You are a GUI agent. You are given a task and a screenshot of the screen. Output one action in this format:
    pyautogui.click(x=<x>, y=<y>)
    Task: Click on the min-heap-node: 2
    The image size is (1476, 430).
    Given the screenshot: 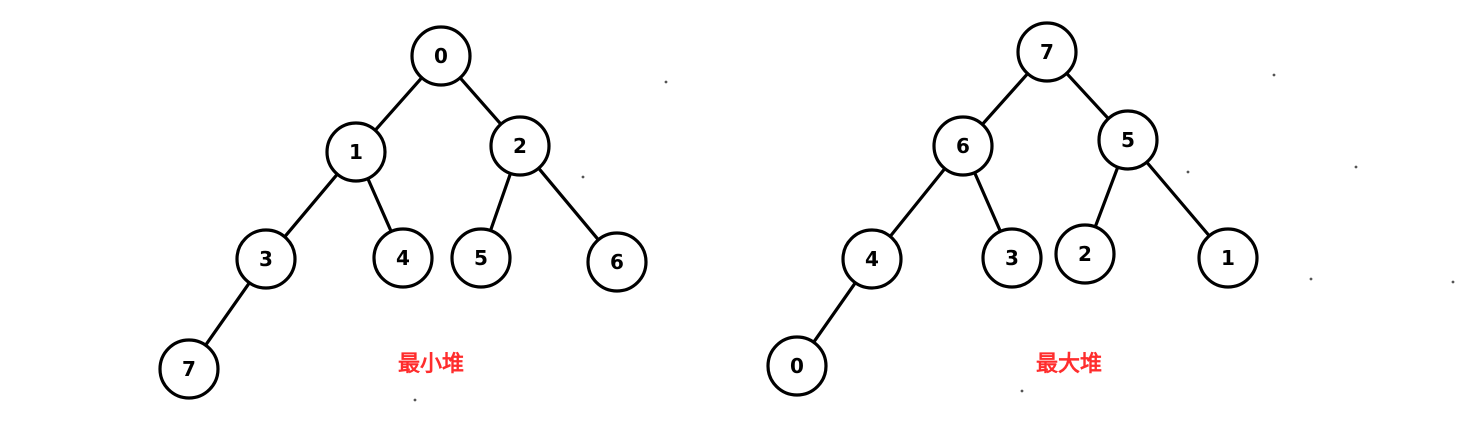 What is the action you would take?
    pyautogui.click(x=520, y=146)
    